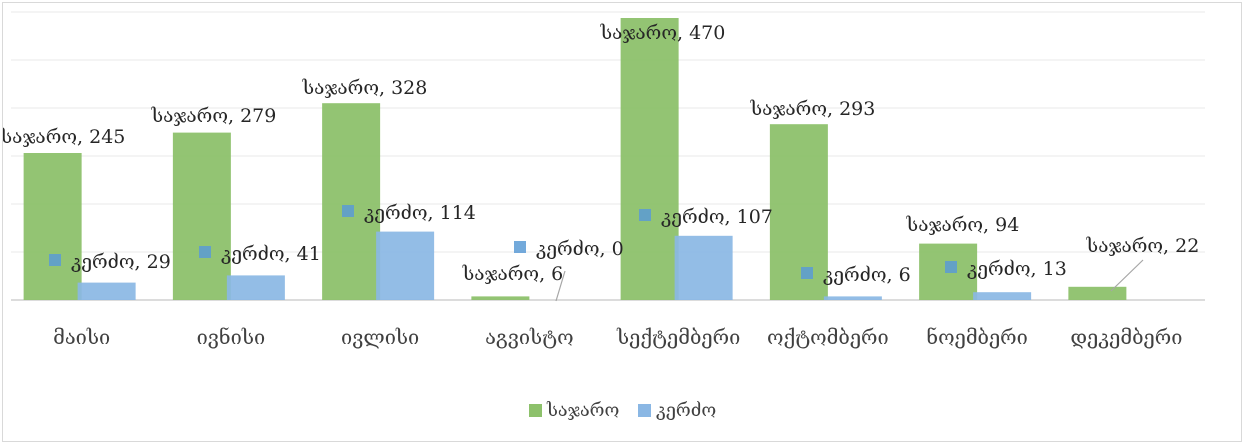  I want to click on data-label-private: კერძო, 107, so click(717, 217).